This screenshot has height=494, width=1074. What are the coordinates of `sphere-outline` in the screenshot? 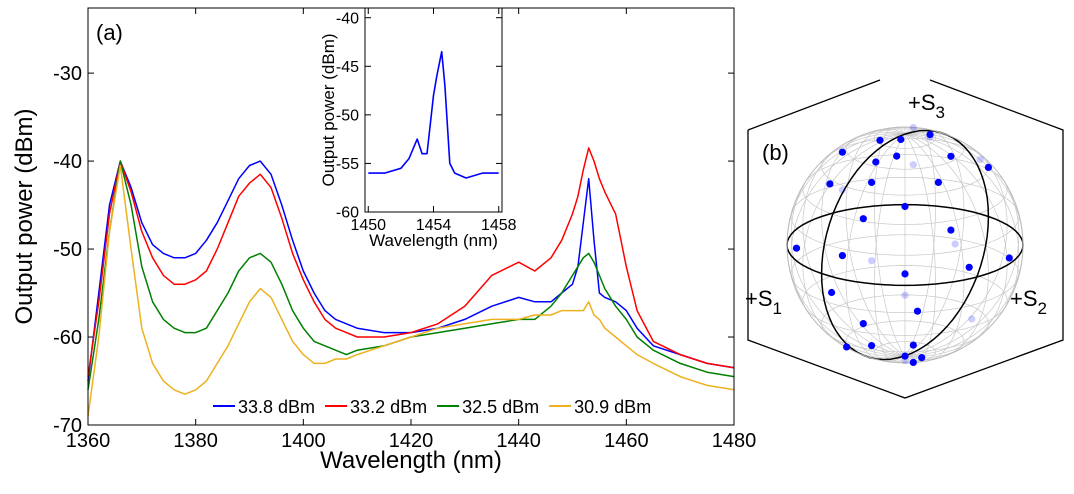 It's located at (905, 245).